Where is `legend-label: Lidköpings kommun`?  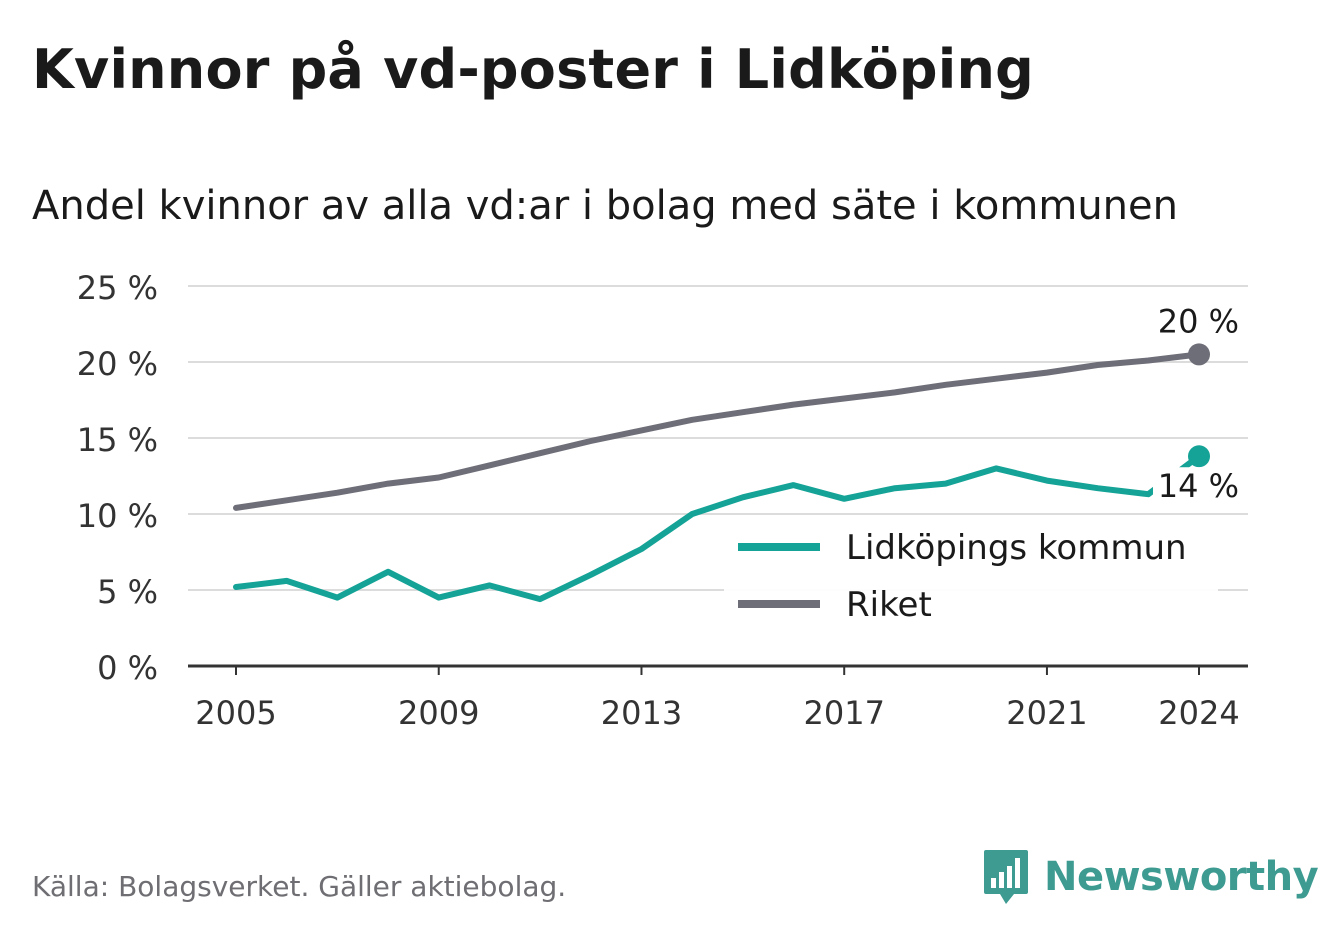 legend-label: Lidköpings kommun is located at coordinates (1016, 548).